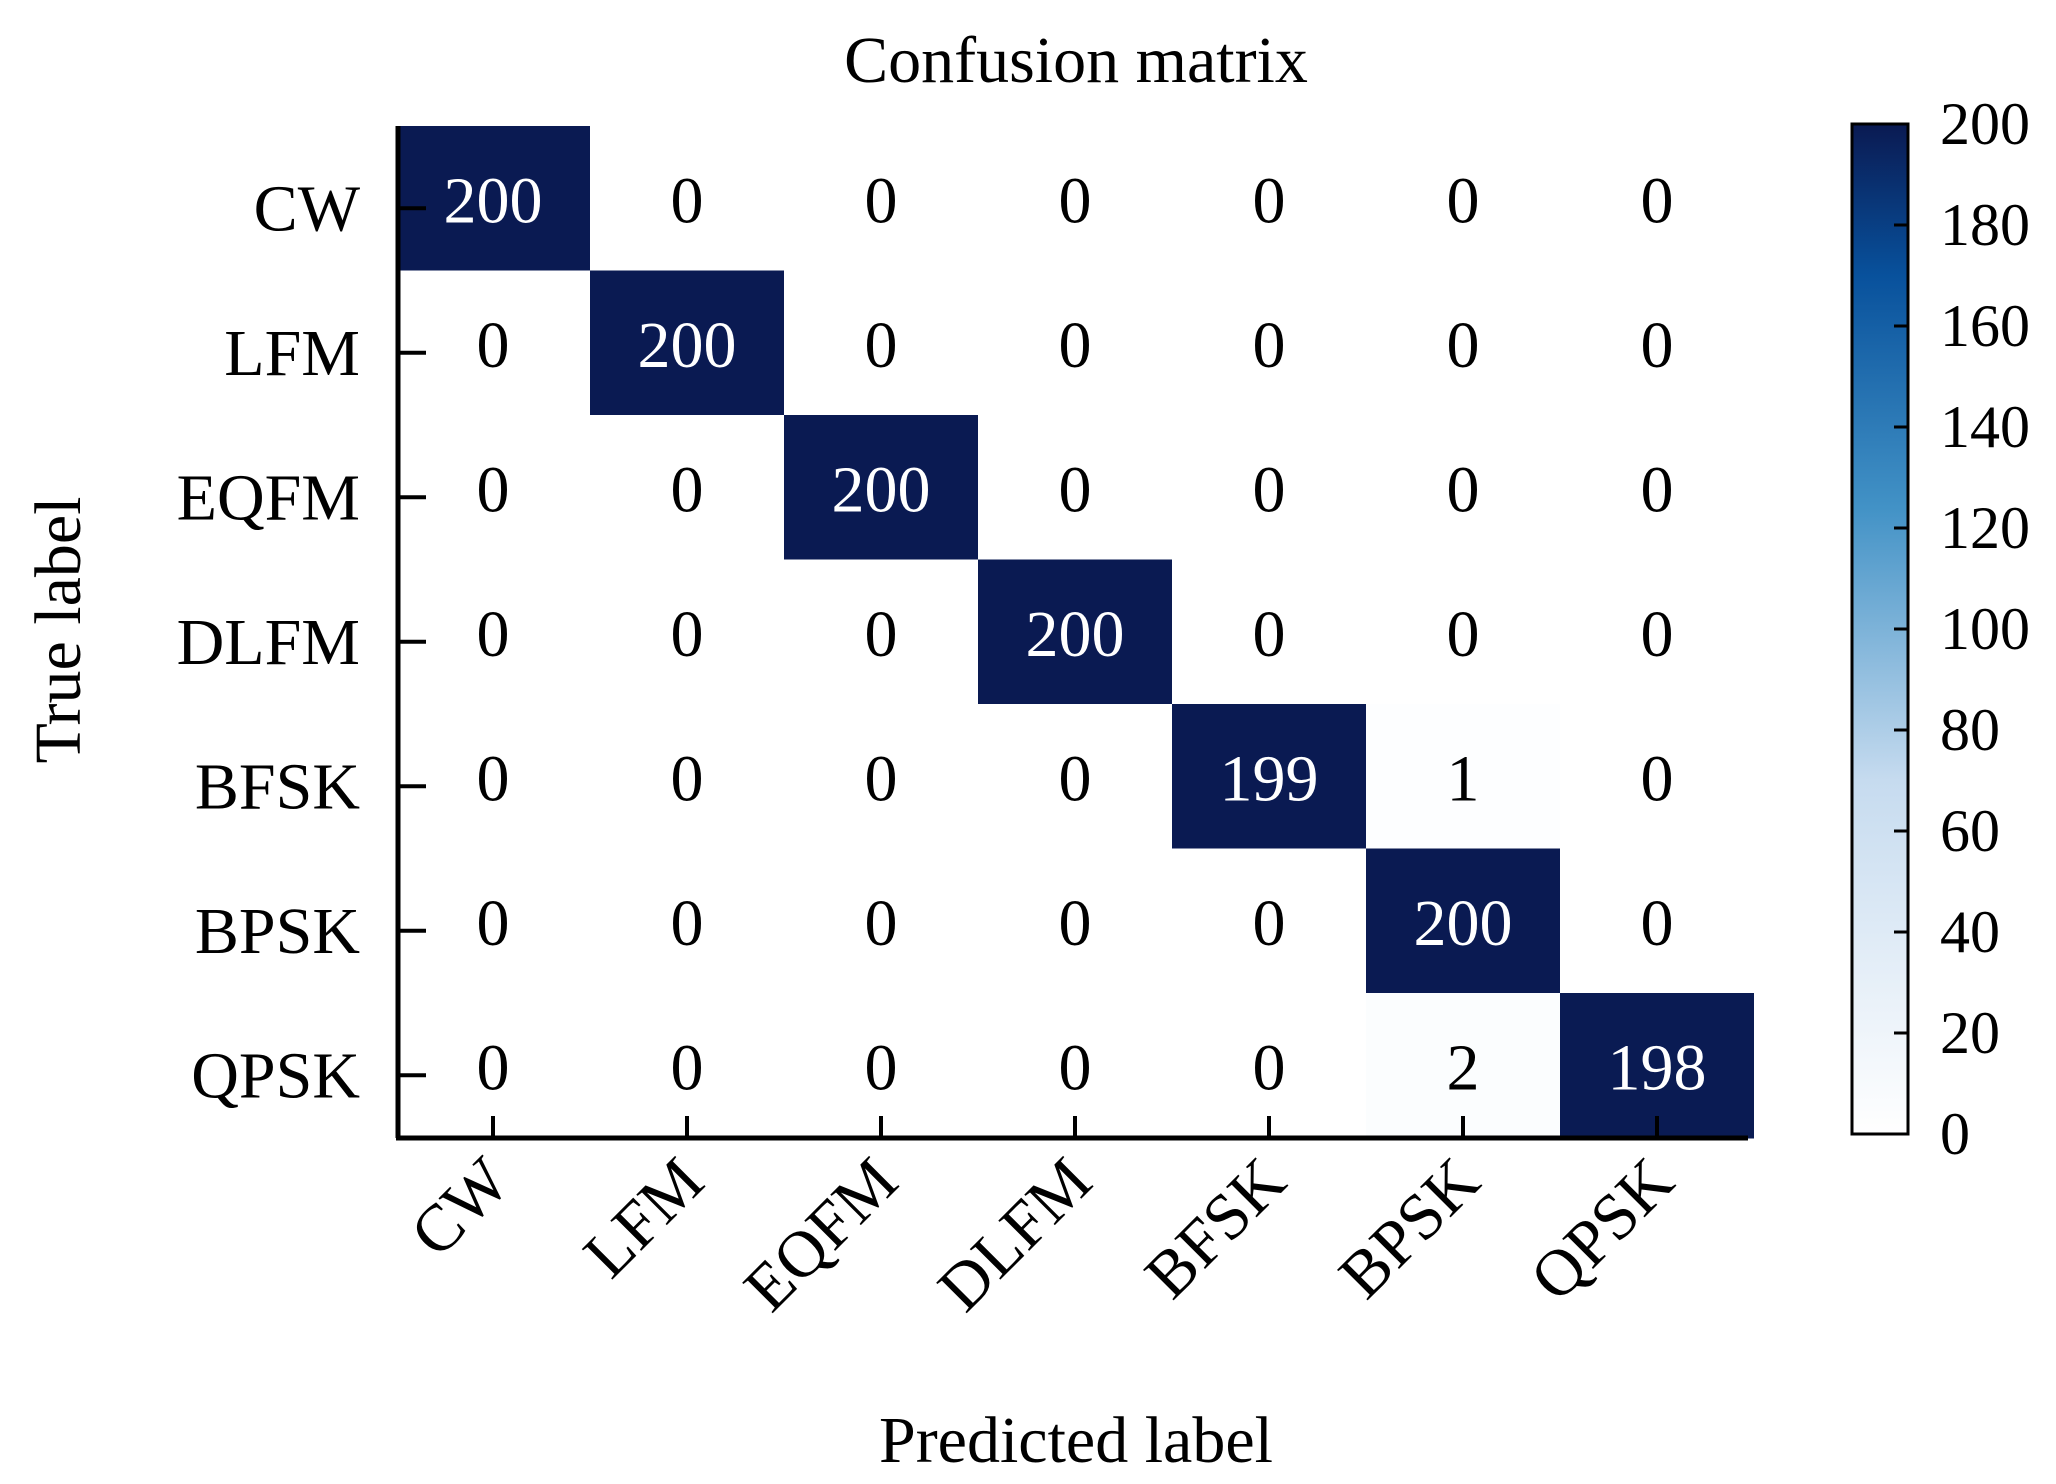 This screenshot has height=1484, width=2056. What do you see at coordinates (1602, 1229) in the screenshot?
I see `x-tick-label: QPSK` at bounding box center [1602, 1229].